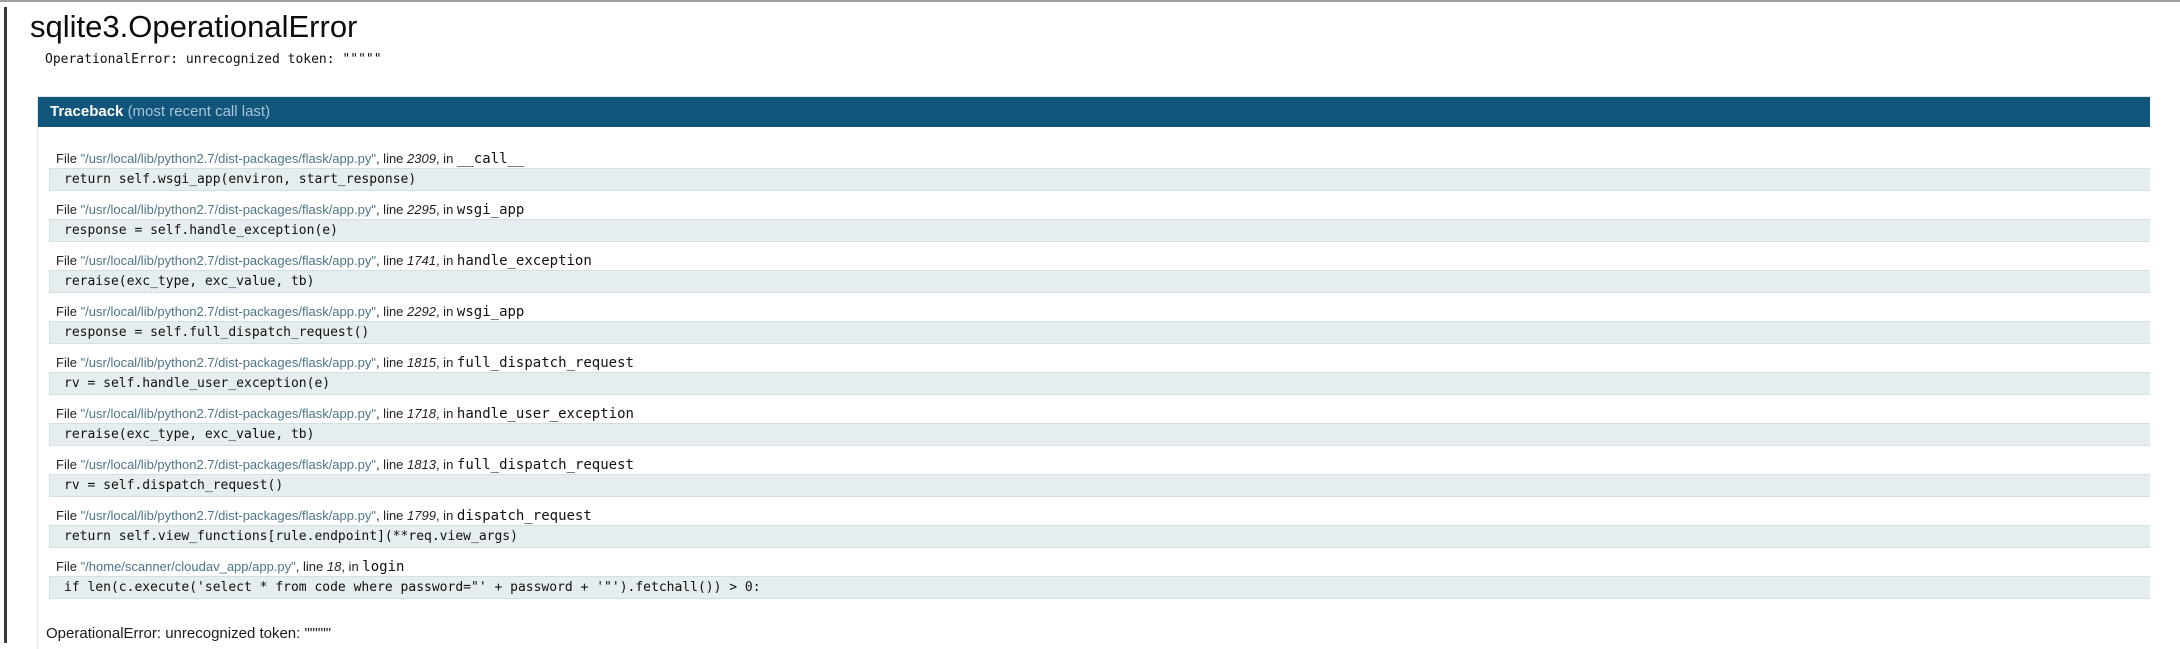 The image size is (2180, 649). Describe the element at coordinates (1099, 485) in the screenshot. I see `frame-source-line: rv = self.dispatch_request()` at that location.